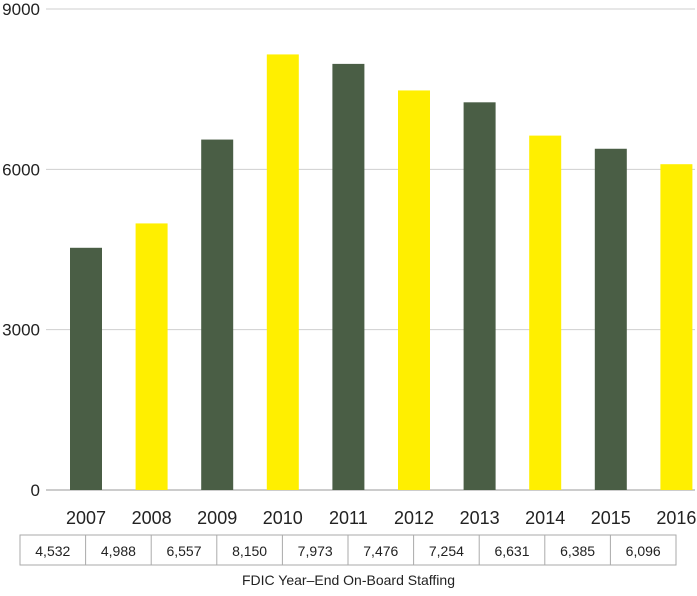  Describe the element at coordinates (511, 551) in the screenshot. I see `data-label: 6,631` at that location.